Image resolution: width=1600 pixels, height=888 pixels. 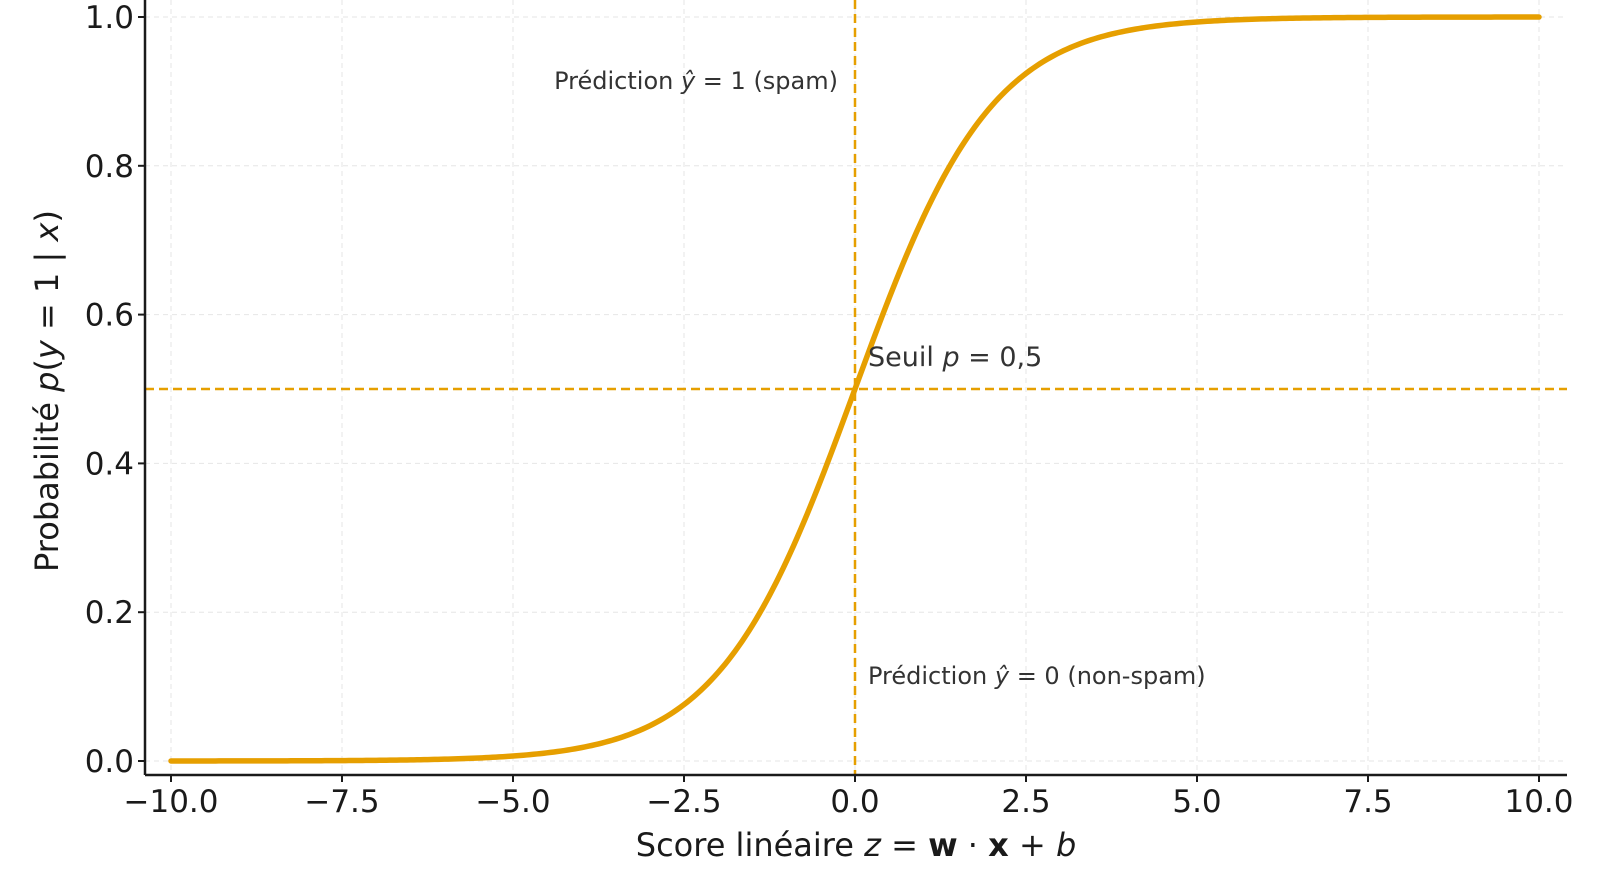 I want to click on x-tick-label: −5.0, so click(x=512, y=802).